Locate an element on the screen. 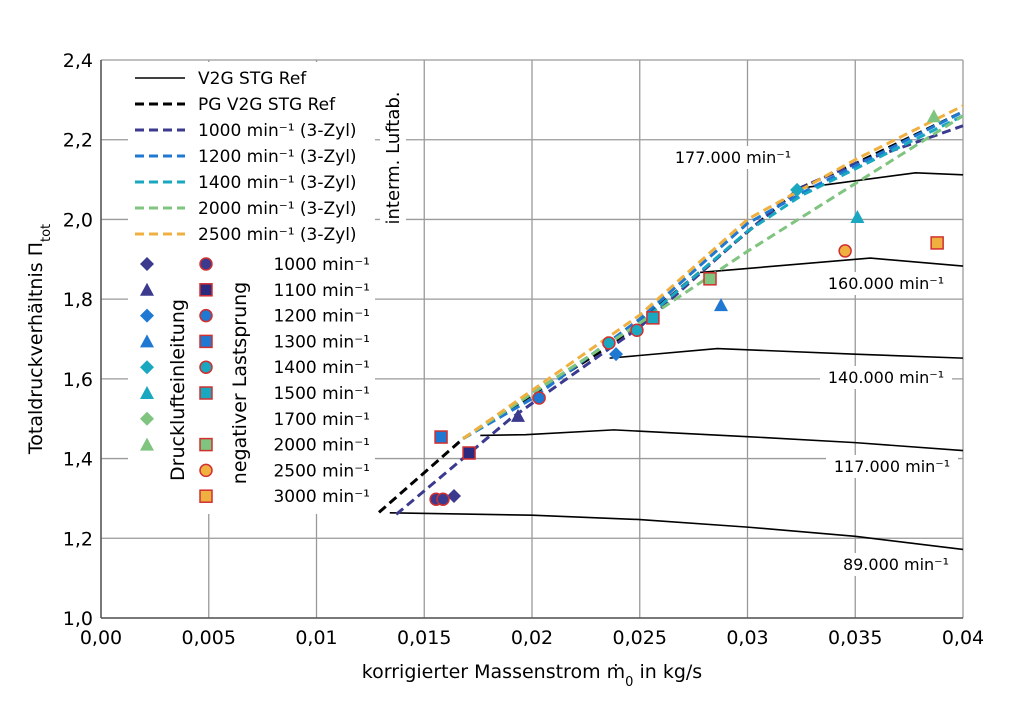 This screenshot has height=706, width=1017. legend-label: 2500 min⁻¹ (3-Zyl) is located at coordinates (277, 235).